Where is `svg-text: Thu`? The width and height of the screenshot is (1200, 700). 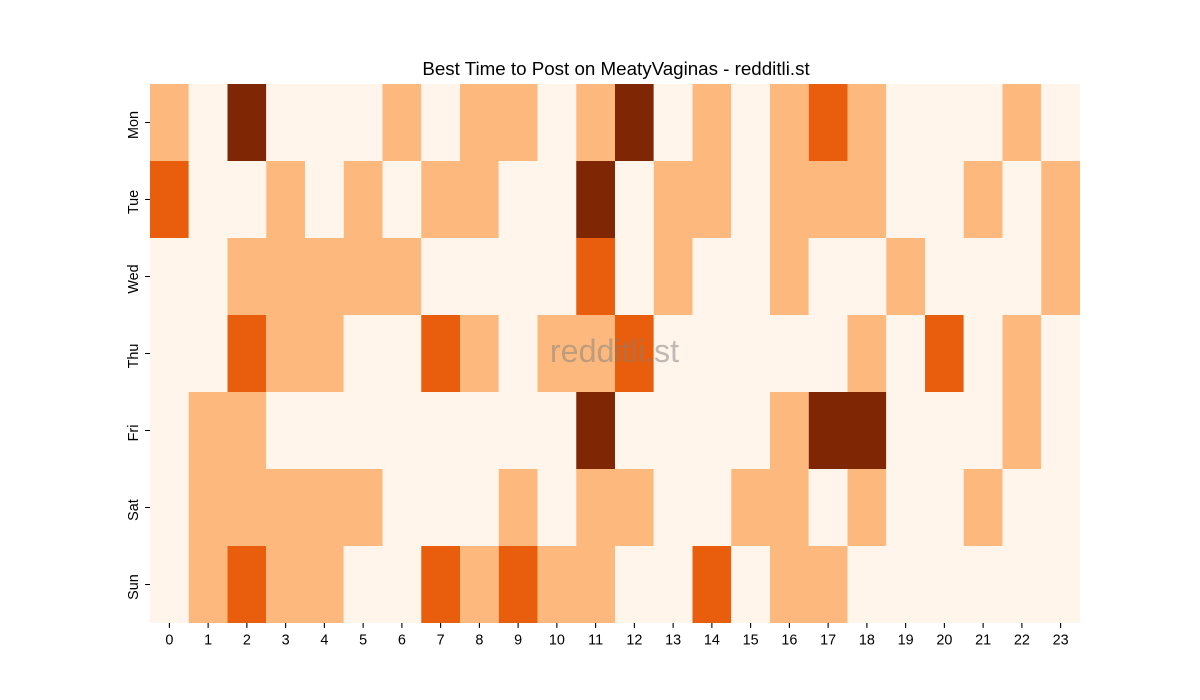
svg-text: Thu is located at coordinates (134, 356).